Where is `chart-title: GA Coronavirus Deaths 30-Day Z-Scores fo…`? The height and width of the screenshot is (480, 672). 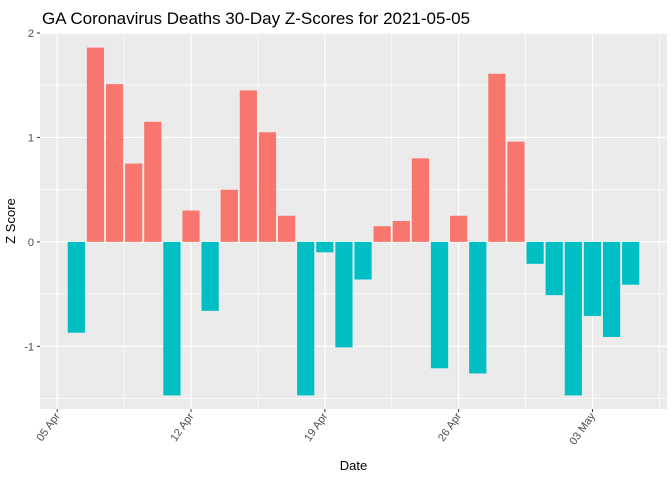
chart-title: GA Coronavirus Deaths 30-Day Z-Scores fo… is located at coordinates (256, 18).